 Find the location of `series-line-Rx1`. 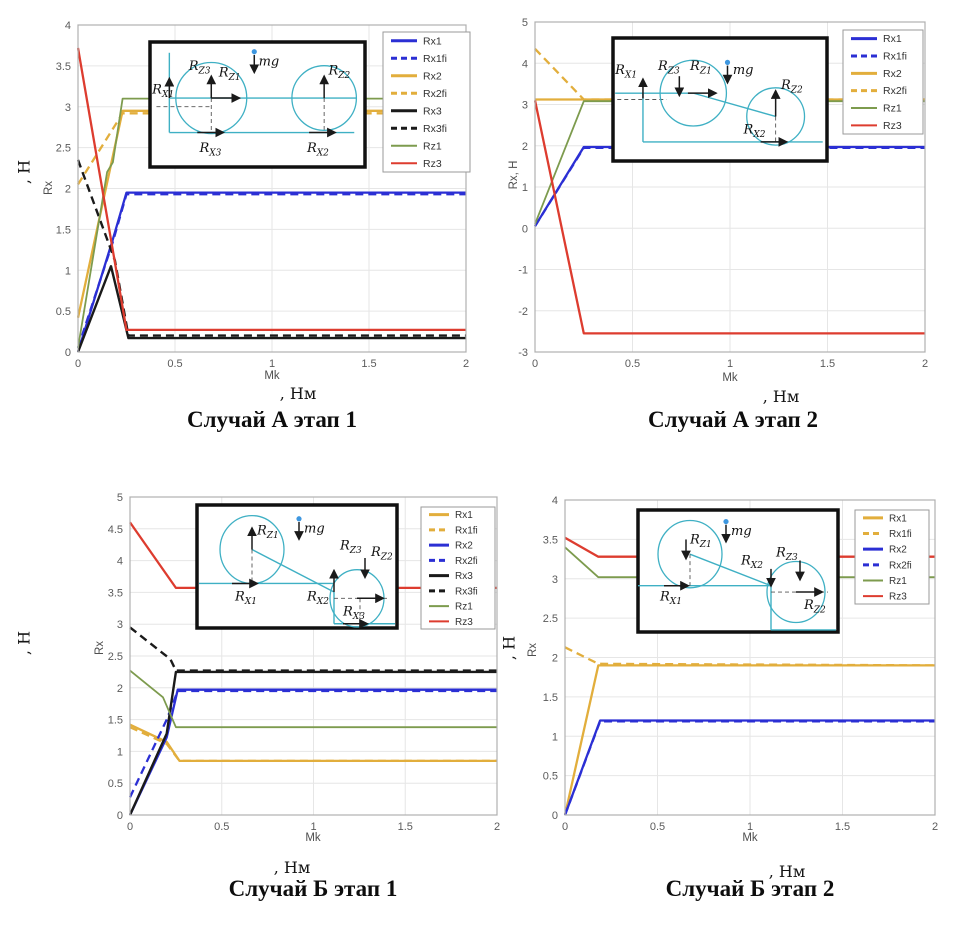

series-line-Rx1 is located at coordinates (313, 743).